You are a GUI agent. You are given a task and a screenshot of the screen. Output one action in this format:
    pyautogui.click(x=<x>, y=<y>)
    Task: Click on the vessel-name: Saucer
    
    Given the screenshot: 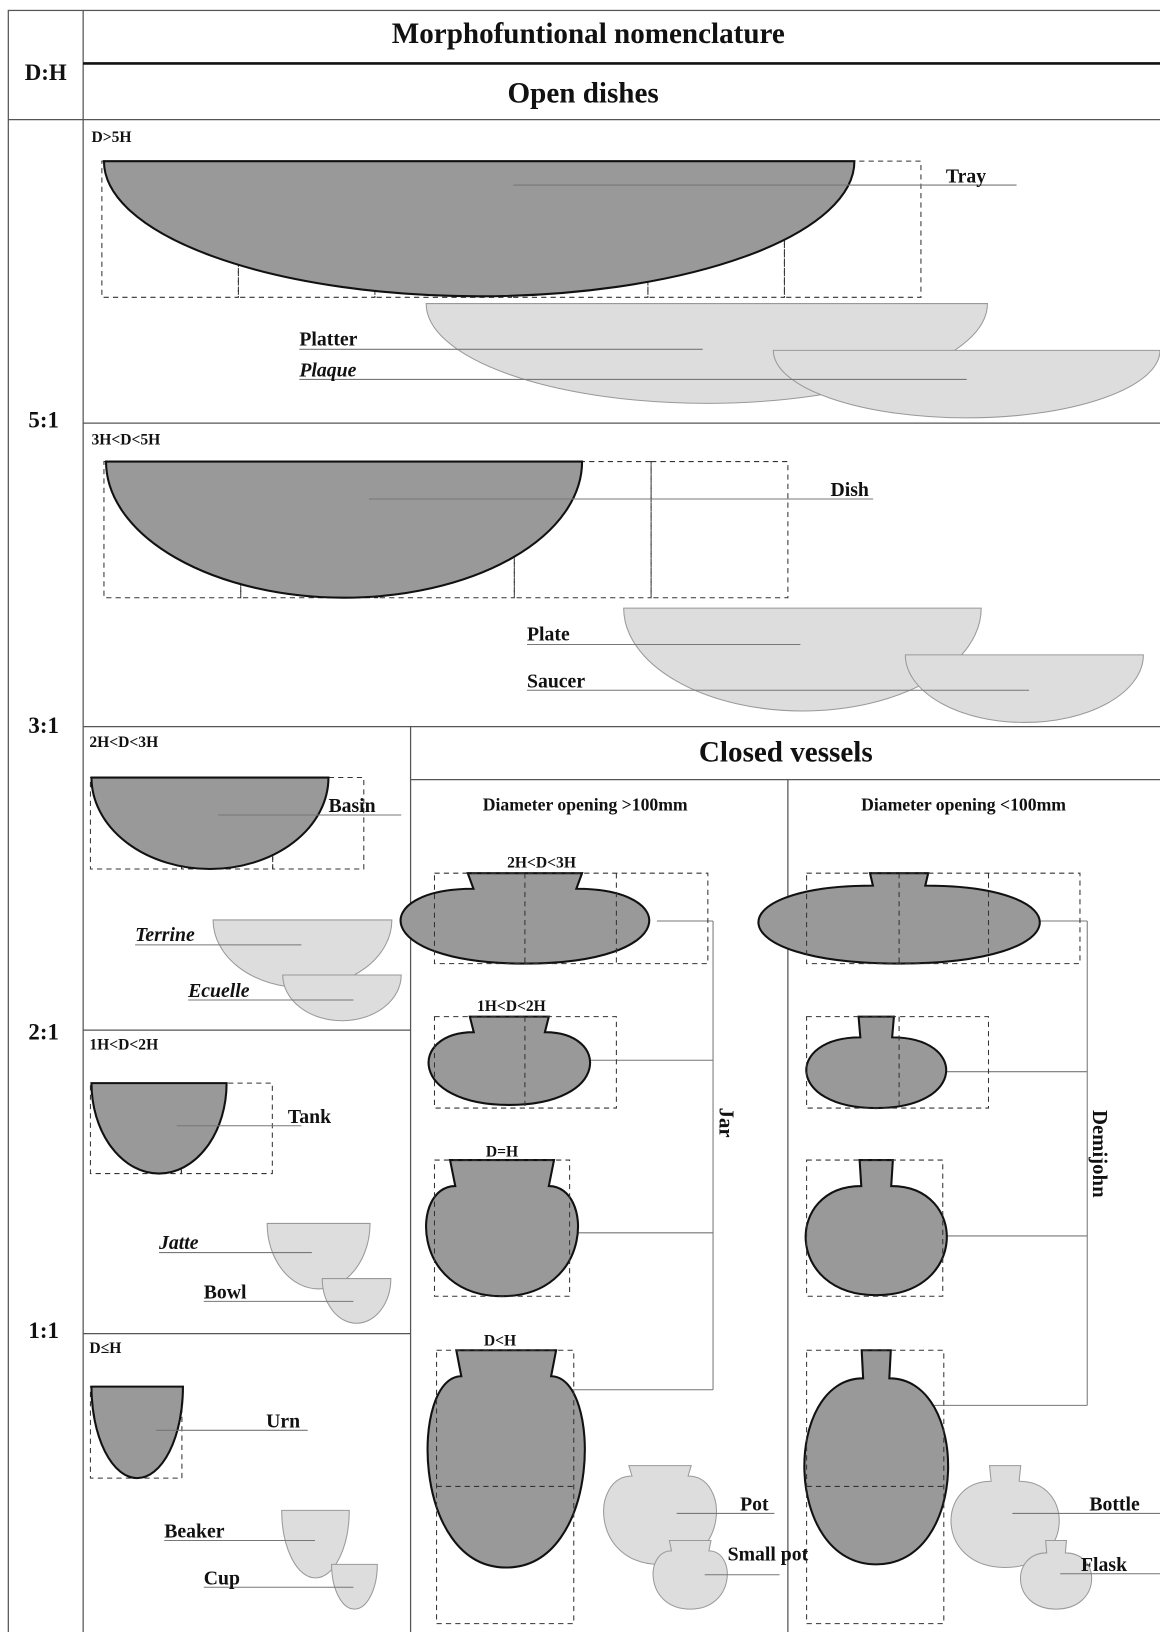 What is the action you would take?
    pyautogui.click(x=556, y=681)
    